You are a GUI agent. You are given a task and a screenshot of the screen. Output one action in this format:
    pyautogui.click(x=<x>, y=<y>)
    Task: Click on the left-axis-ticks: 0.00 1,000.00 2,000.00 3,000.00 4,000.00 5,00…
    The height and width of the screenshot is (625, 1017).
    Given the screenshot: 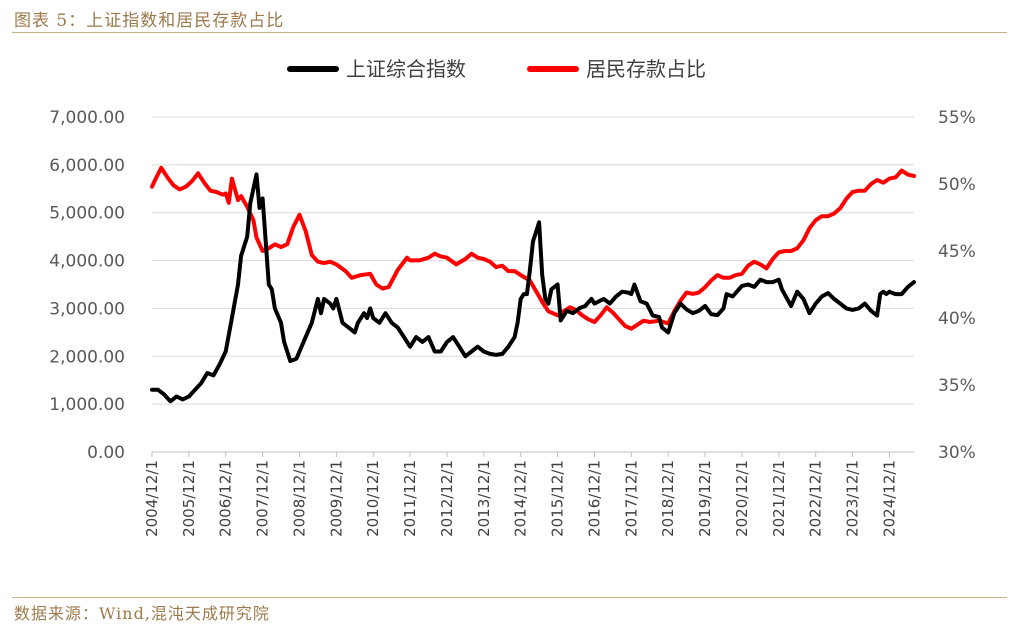 What is the action you would take?
    pyautogui.click(x=87, y=285)
    